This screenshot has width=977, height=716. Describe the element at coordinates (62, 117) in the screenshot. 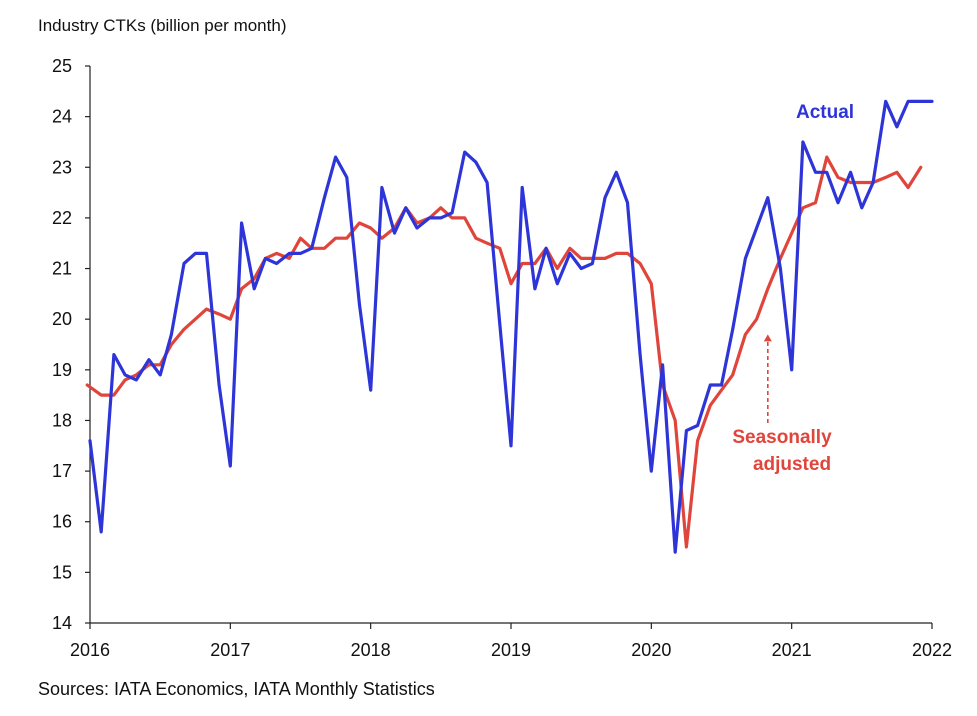

I see `y-tick-label: 24` at that location.